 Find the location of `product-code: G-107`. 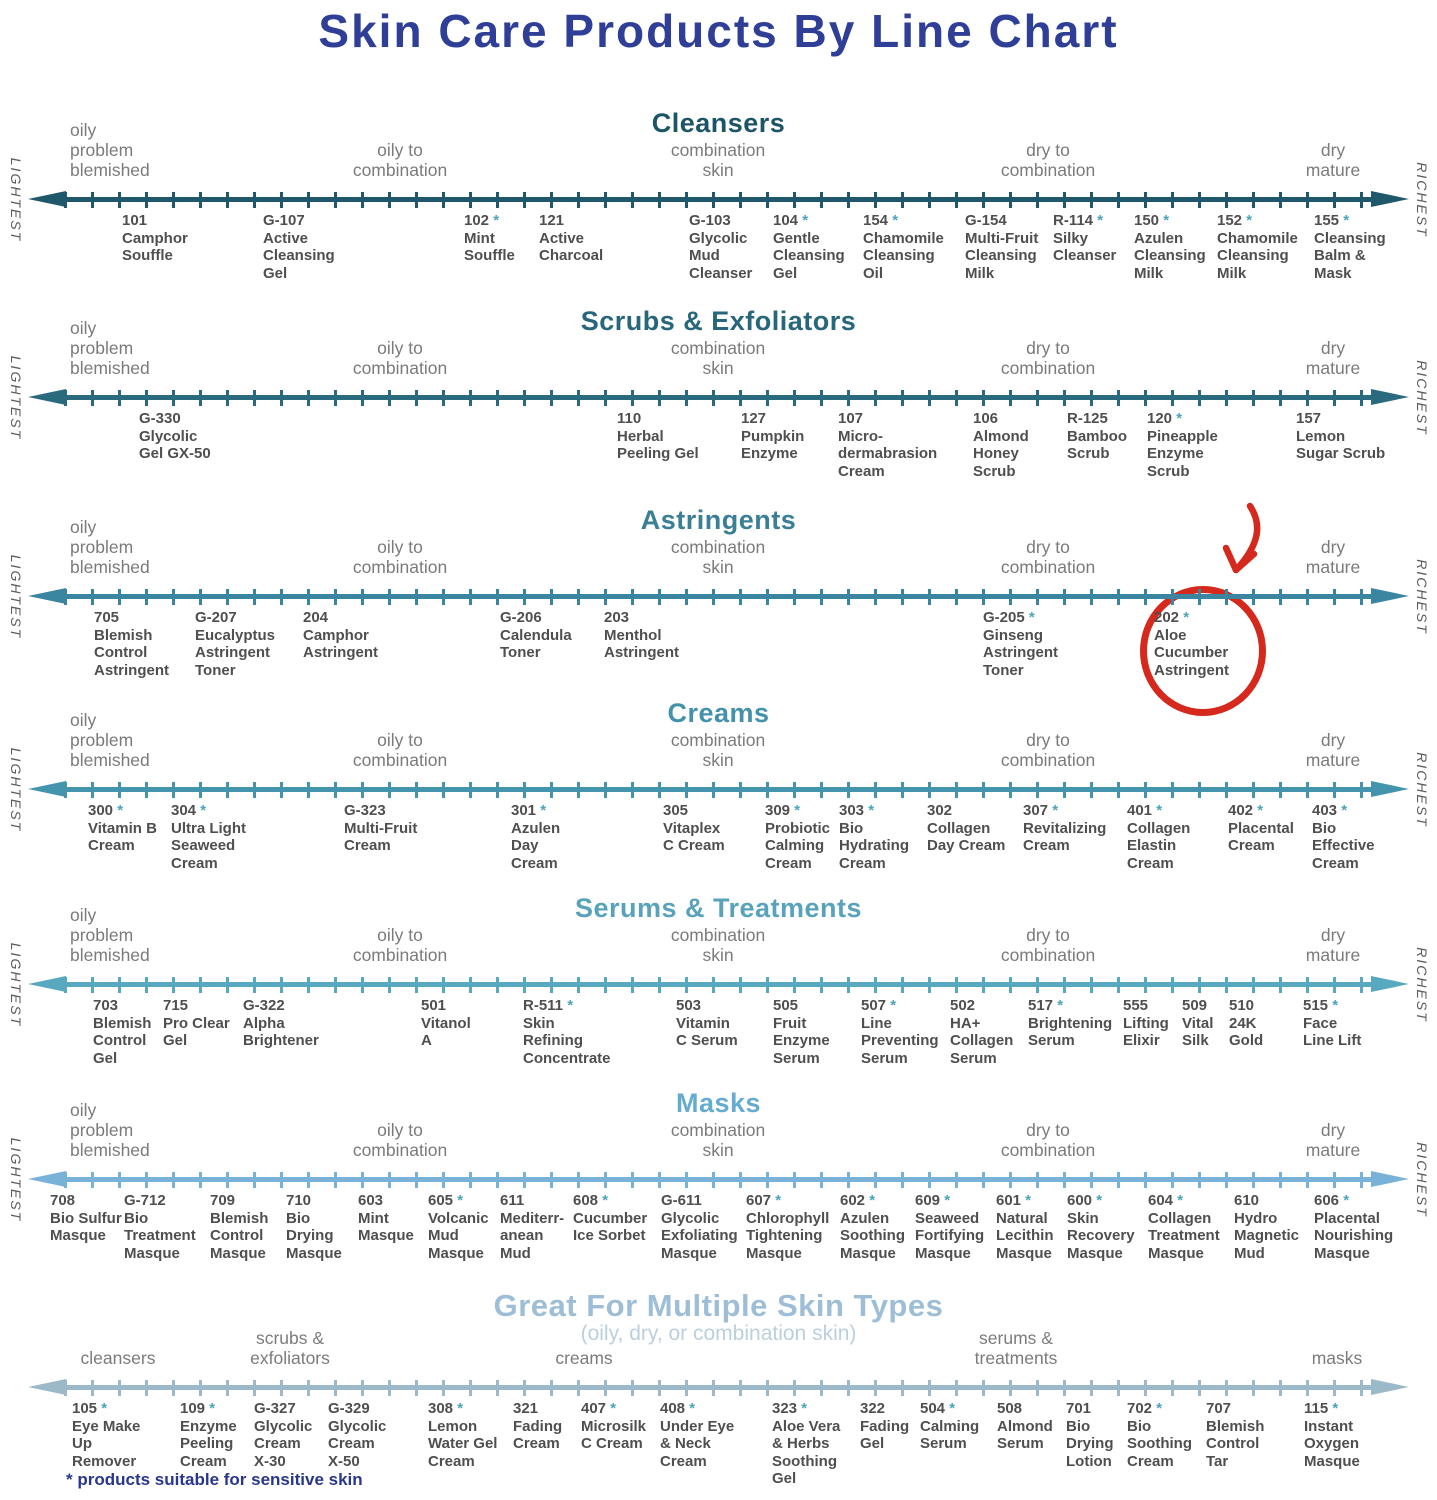

product-code: G-107 is located at coordinates (284, 220).